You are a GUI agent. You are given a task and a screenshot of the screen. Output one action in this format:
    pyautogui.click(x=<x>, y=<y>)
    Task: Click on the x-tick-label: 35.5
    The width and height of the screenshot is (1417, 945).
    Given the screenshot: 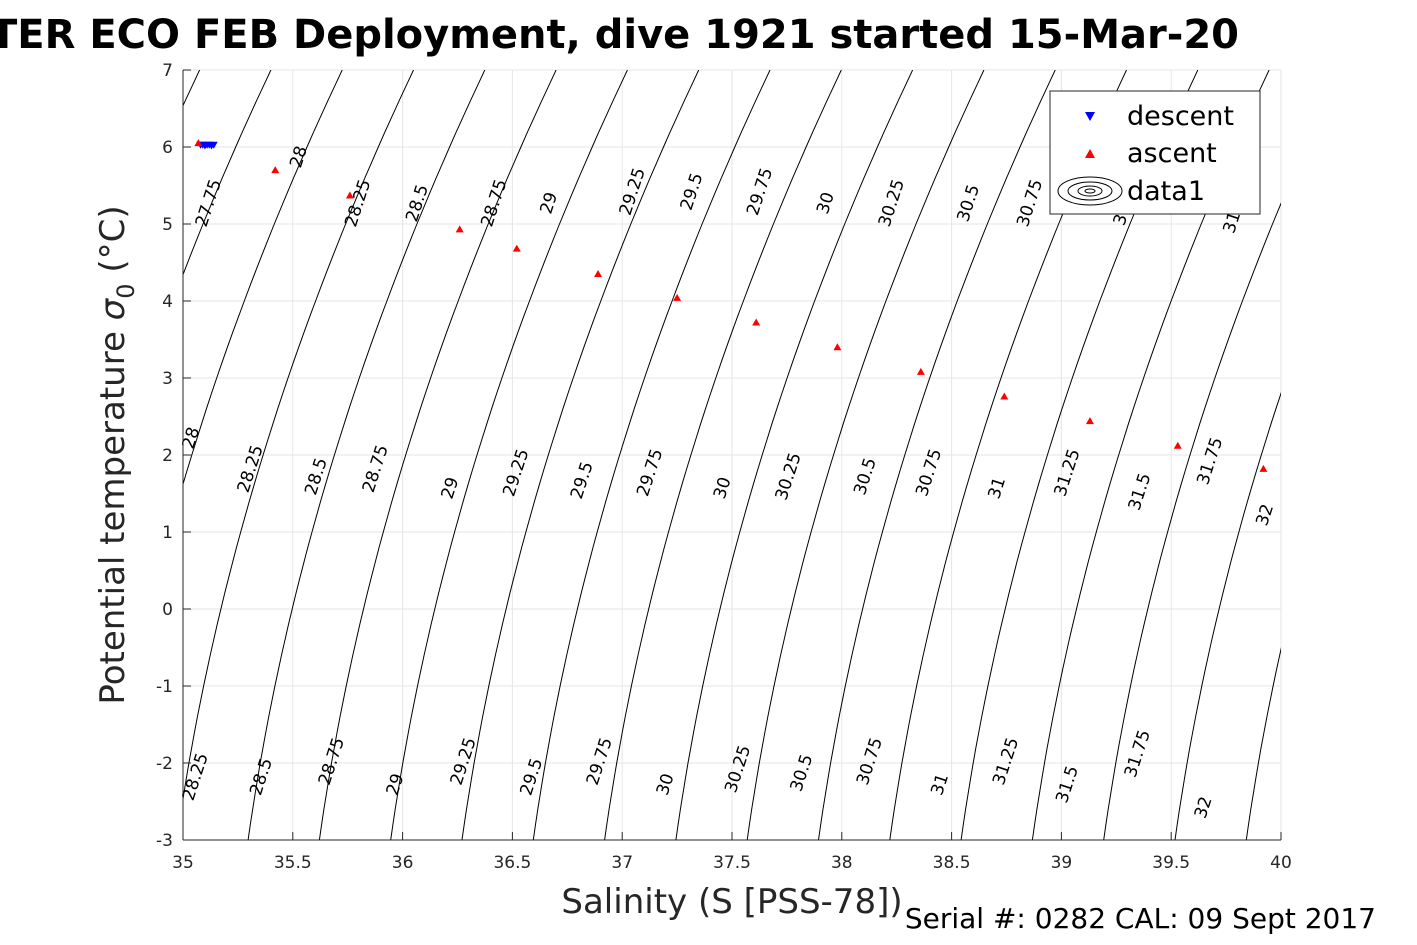 What is the action you would take?
    pyautogui.click(x=293, y=863)
    